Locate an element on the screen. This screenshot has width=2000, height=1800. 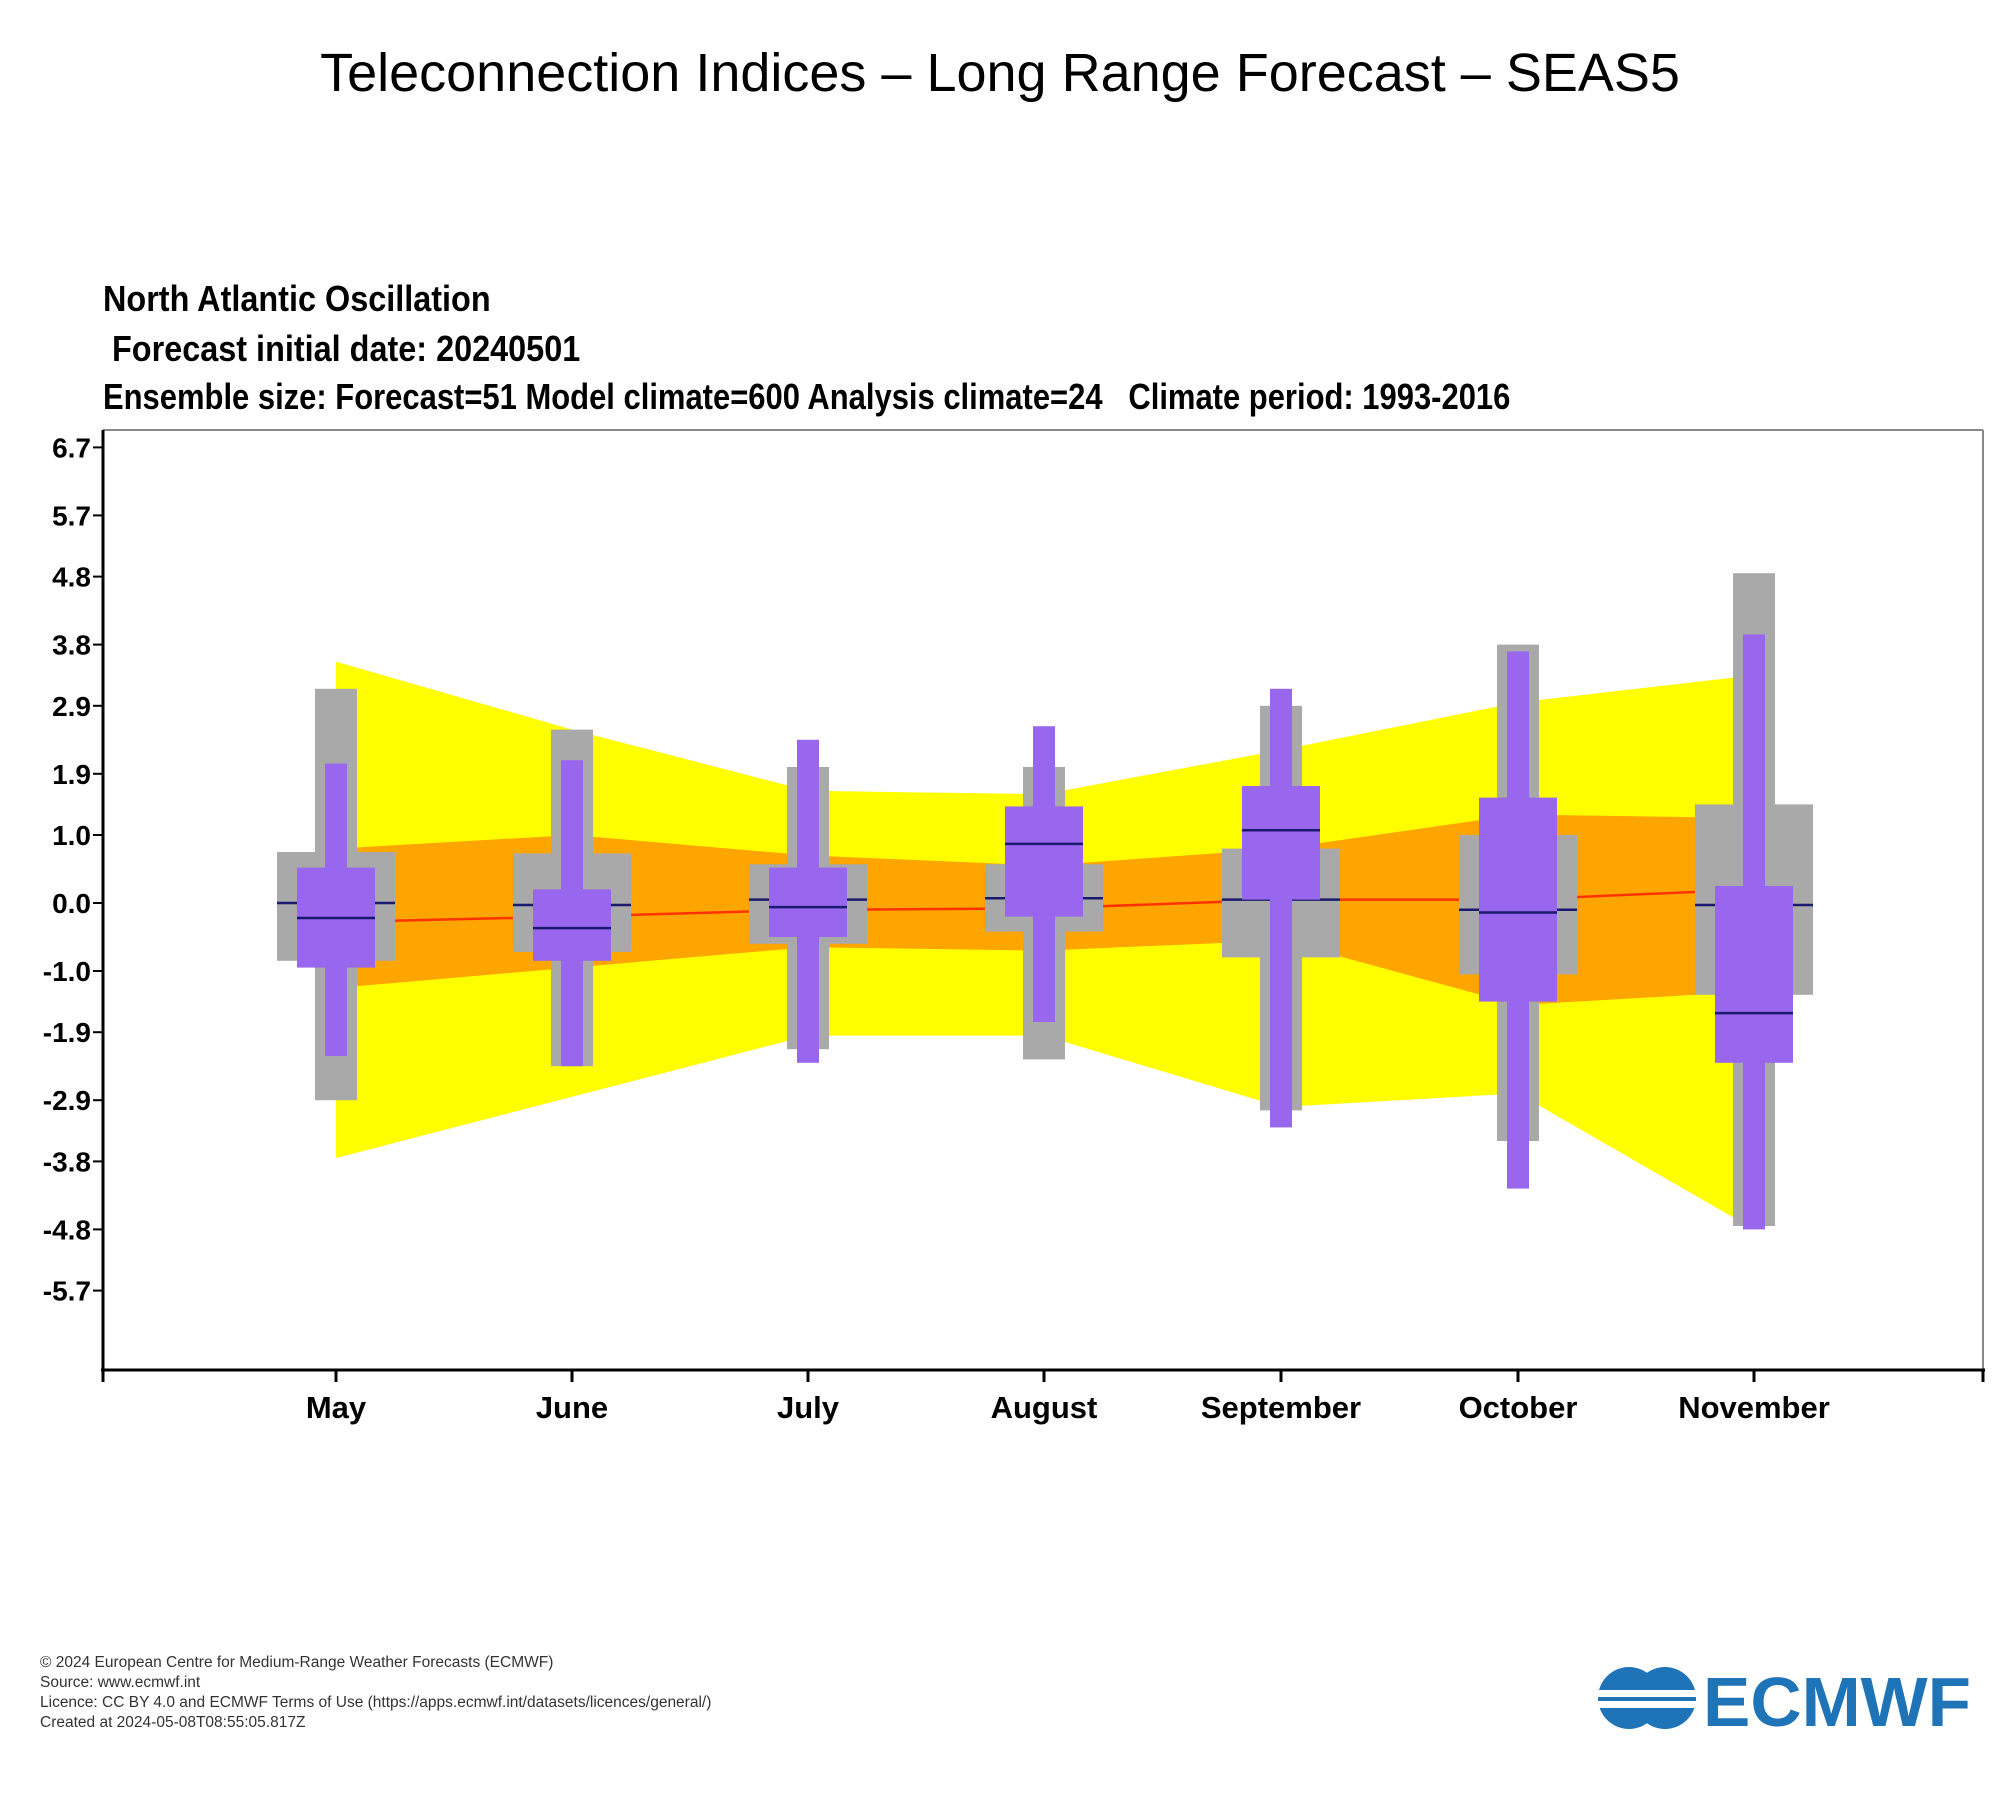
y-tick-label: -5.7 is located at coordinates (67, 1291).